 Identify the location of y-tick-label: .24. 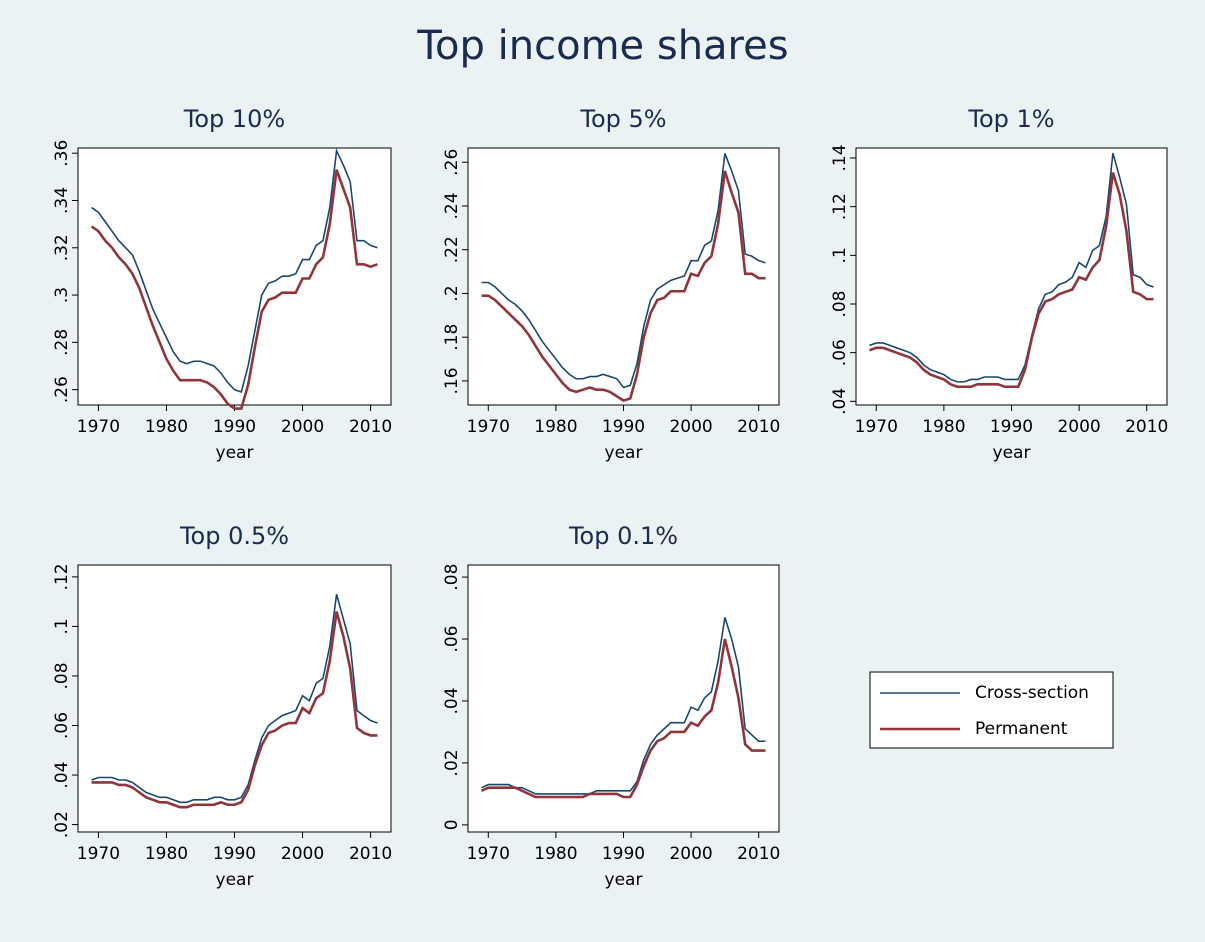
(452, 205).